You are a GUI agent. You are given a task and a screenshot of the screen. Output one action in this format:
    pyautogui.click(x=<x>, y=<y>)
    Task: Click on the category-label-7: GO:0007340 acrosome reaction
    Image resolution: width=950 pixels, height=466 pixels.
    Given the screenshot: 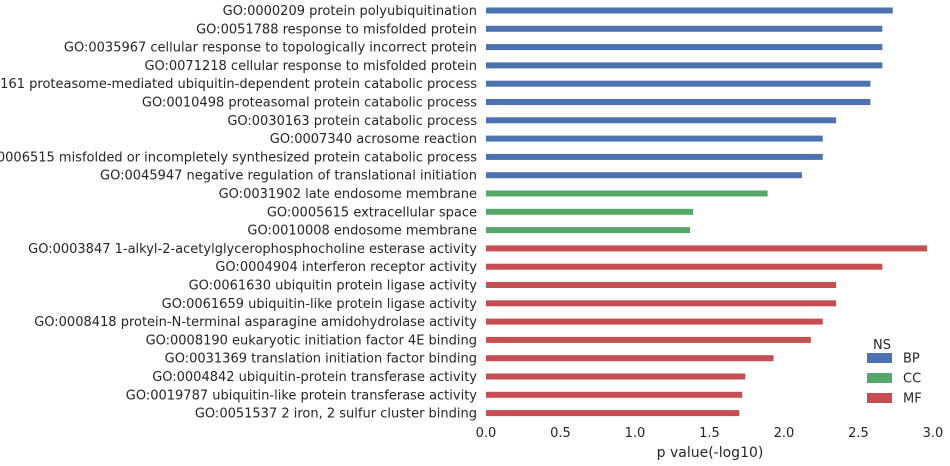 What is the action you would take?
    pyautogui.click(x=373, y=139)
    